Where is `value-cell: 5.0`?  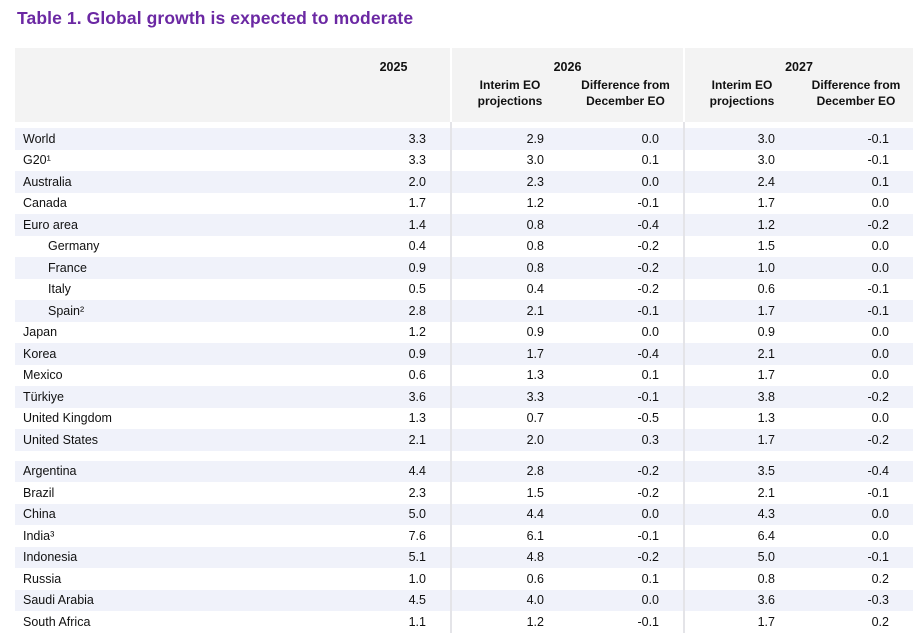
value-cell: 5.0 is located at coordinates (394, 514).